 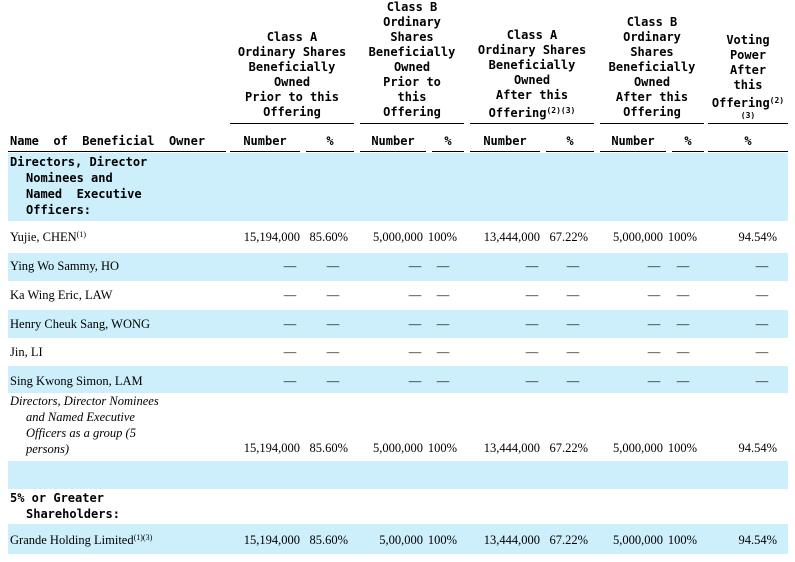 What do you see at coordinates (271, 237) in the screenshot?
I see `owner-a-num: 15,194,000` at bounding box center [271, 237].